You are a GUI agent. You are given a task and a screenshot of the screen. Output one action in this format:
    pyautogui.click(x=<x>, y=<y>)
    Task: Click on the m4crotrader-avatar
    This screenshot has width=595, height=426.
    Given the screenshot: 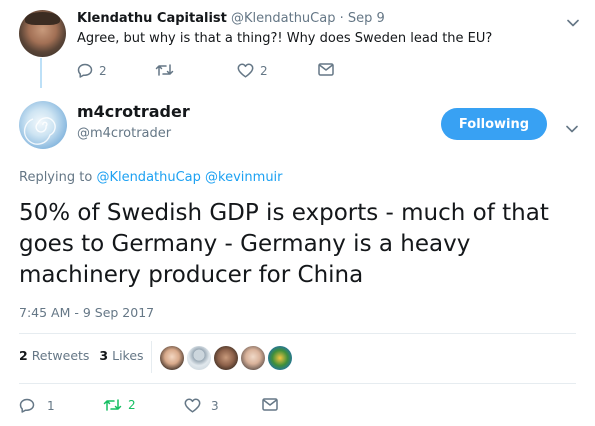 What is the action you would take?
    pyautogui.click(x=43, y=125)
    